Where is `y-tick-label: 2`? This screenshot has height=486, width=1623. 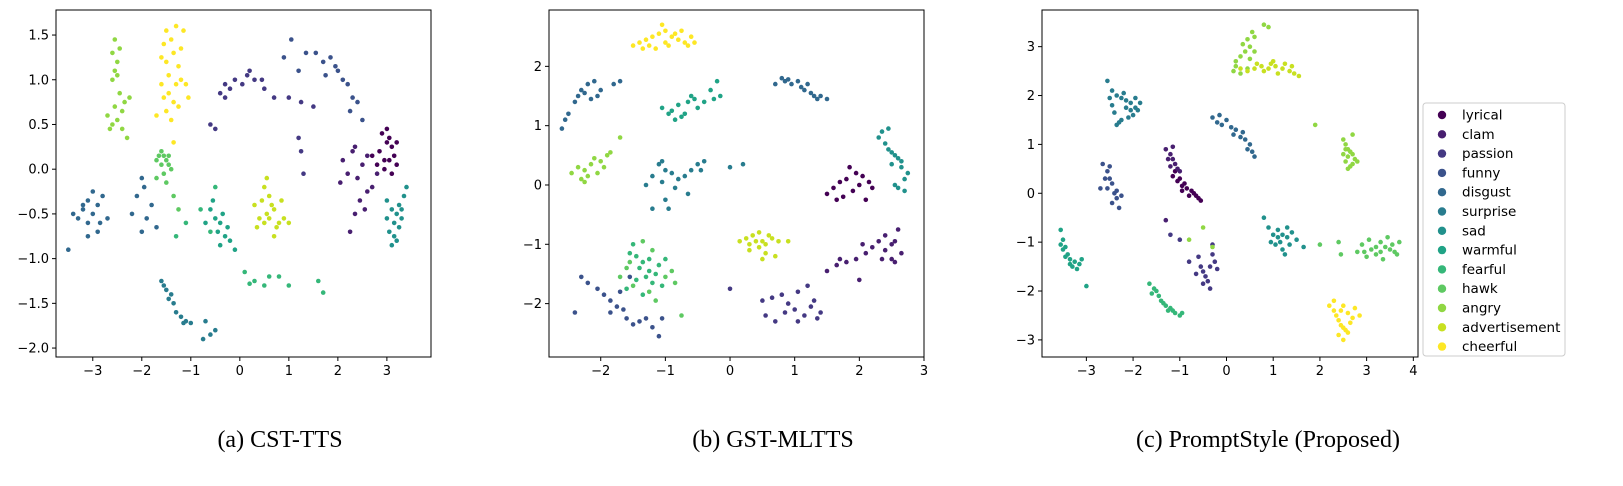
y-tick-label: 2 is located at coordinates (538, 67).